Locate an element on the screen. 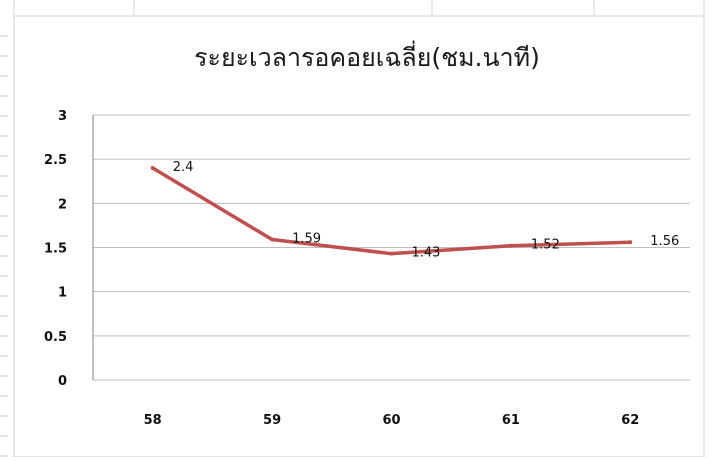  data-label: 1.59 is located at coordinates (306, 239).